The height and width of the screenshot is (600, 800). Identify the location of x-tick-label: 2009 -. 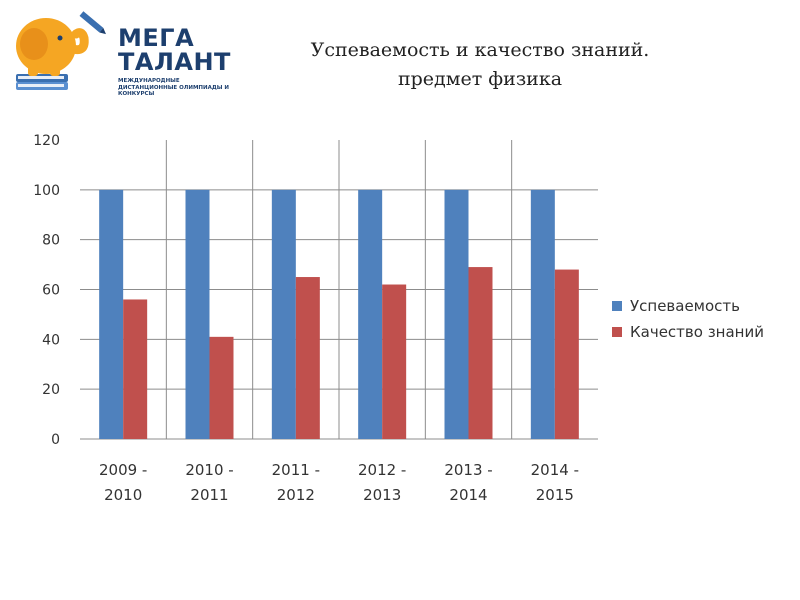
(123, 470).